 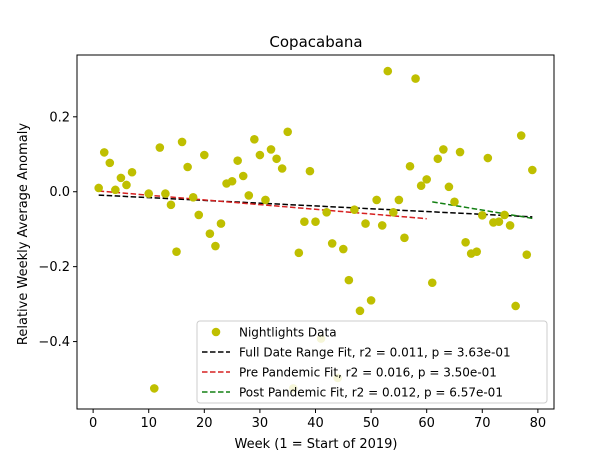 I want to click on x-tick-label: 10, so click(x=148, y=423).